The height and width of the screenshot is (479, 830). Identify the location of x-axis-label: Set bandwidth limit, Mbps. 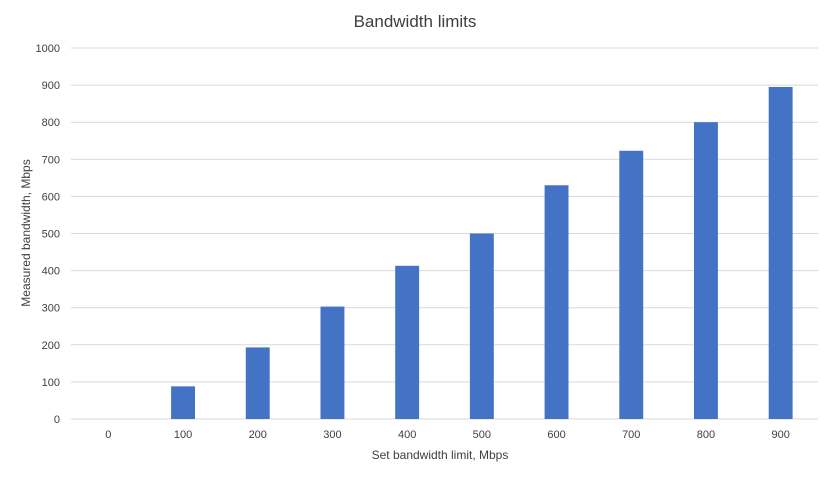
(440, 455).